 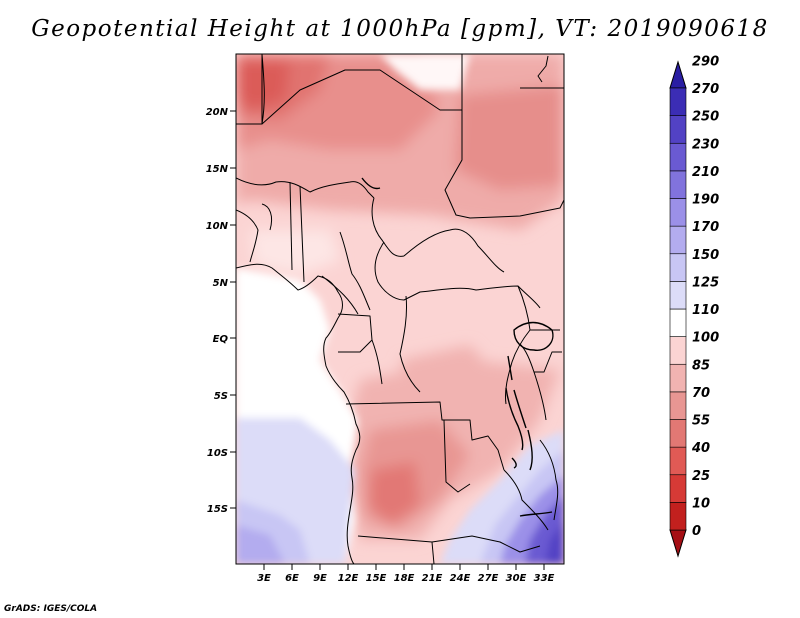 I want to click on lon-label: 24E, so click(x=460, y=578).